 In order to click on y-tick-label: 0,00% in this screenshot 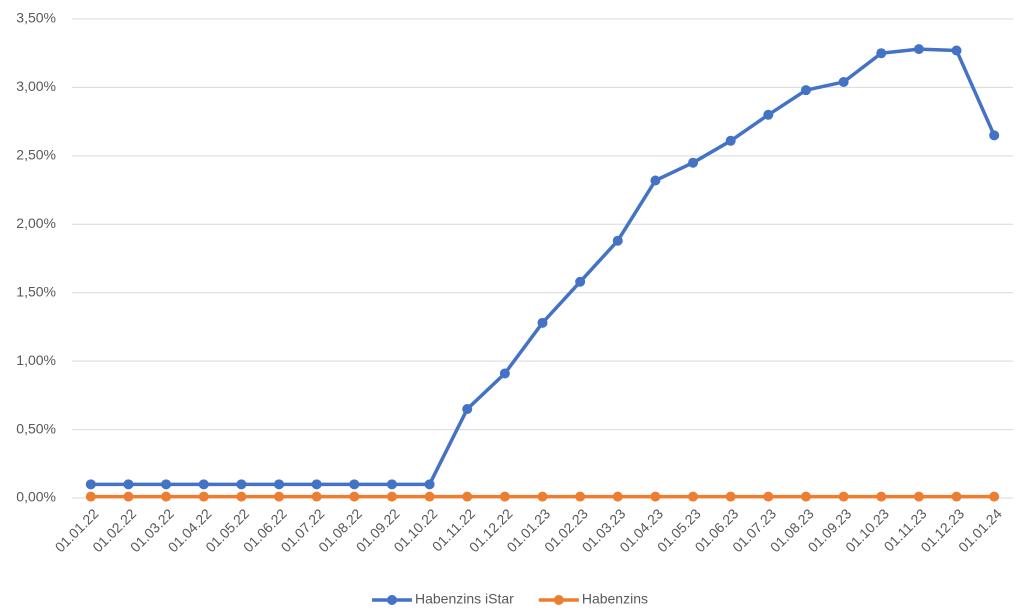, I will do `click(36, 497)`.